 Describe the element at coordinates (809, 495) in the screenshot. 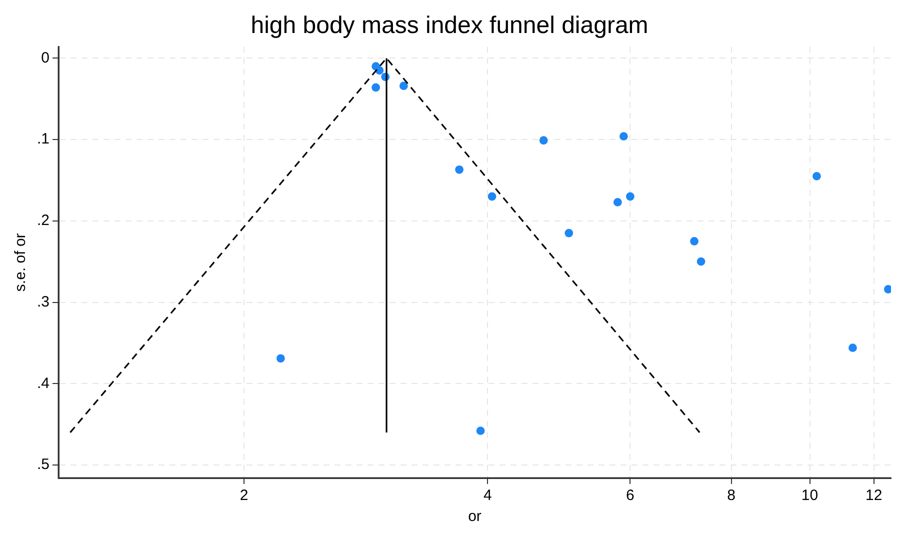

I see `x-tick-label: 10` at that location.